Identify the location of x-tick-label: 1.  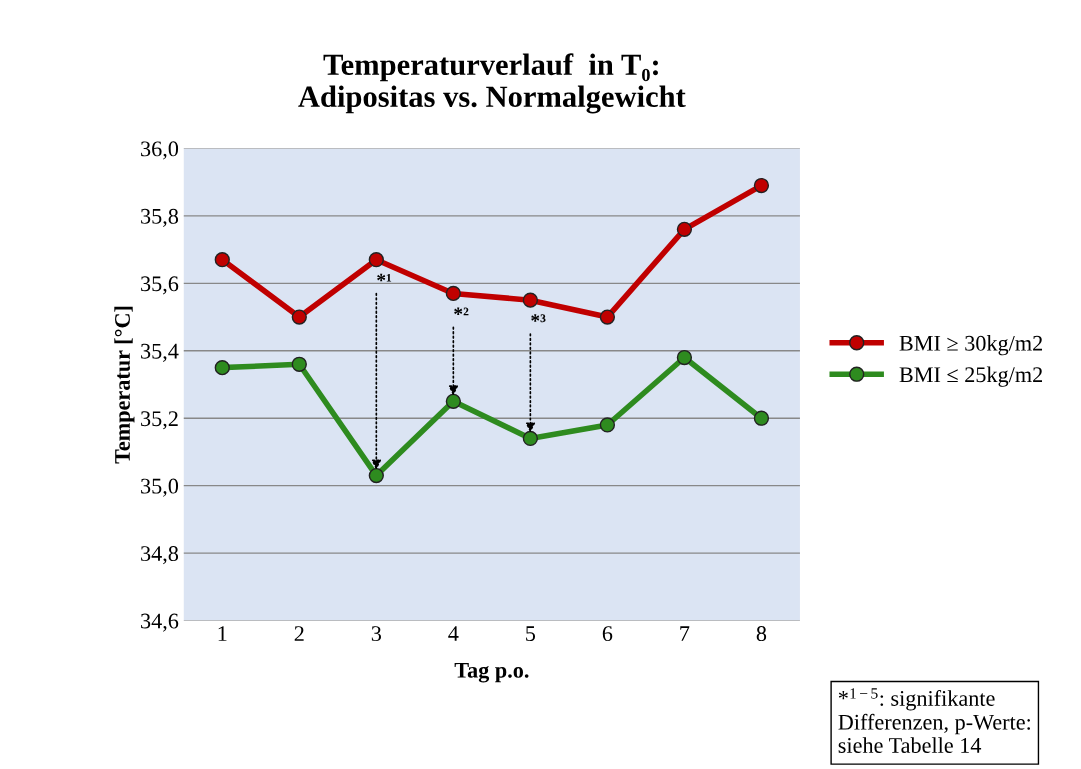
(222, 633).